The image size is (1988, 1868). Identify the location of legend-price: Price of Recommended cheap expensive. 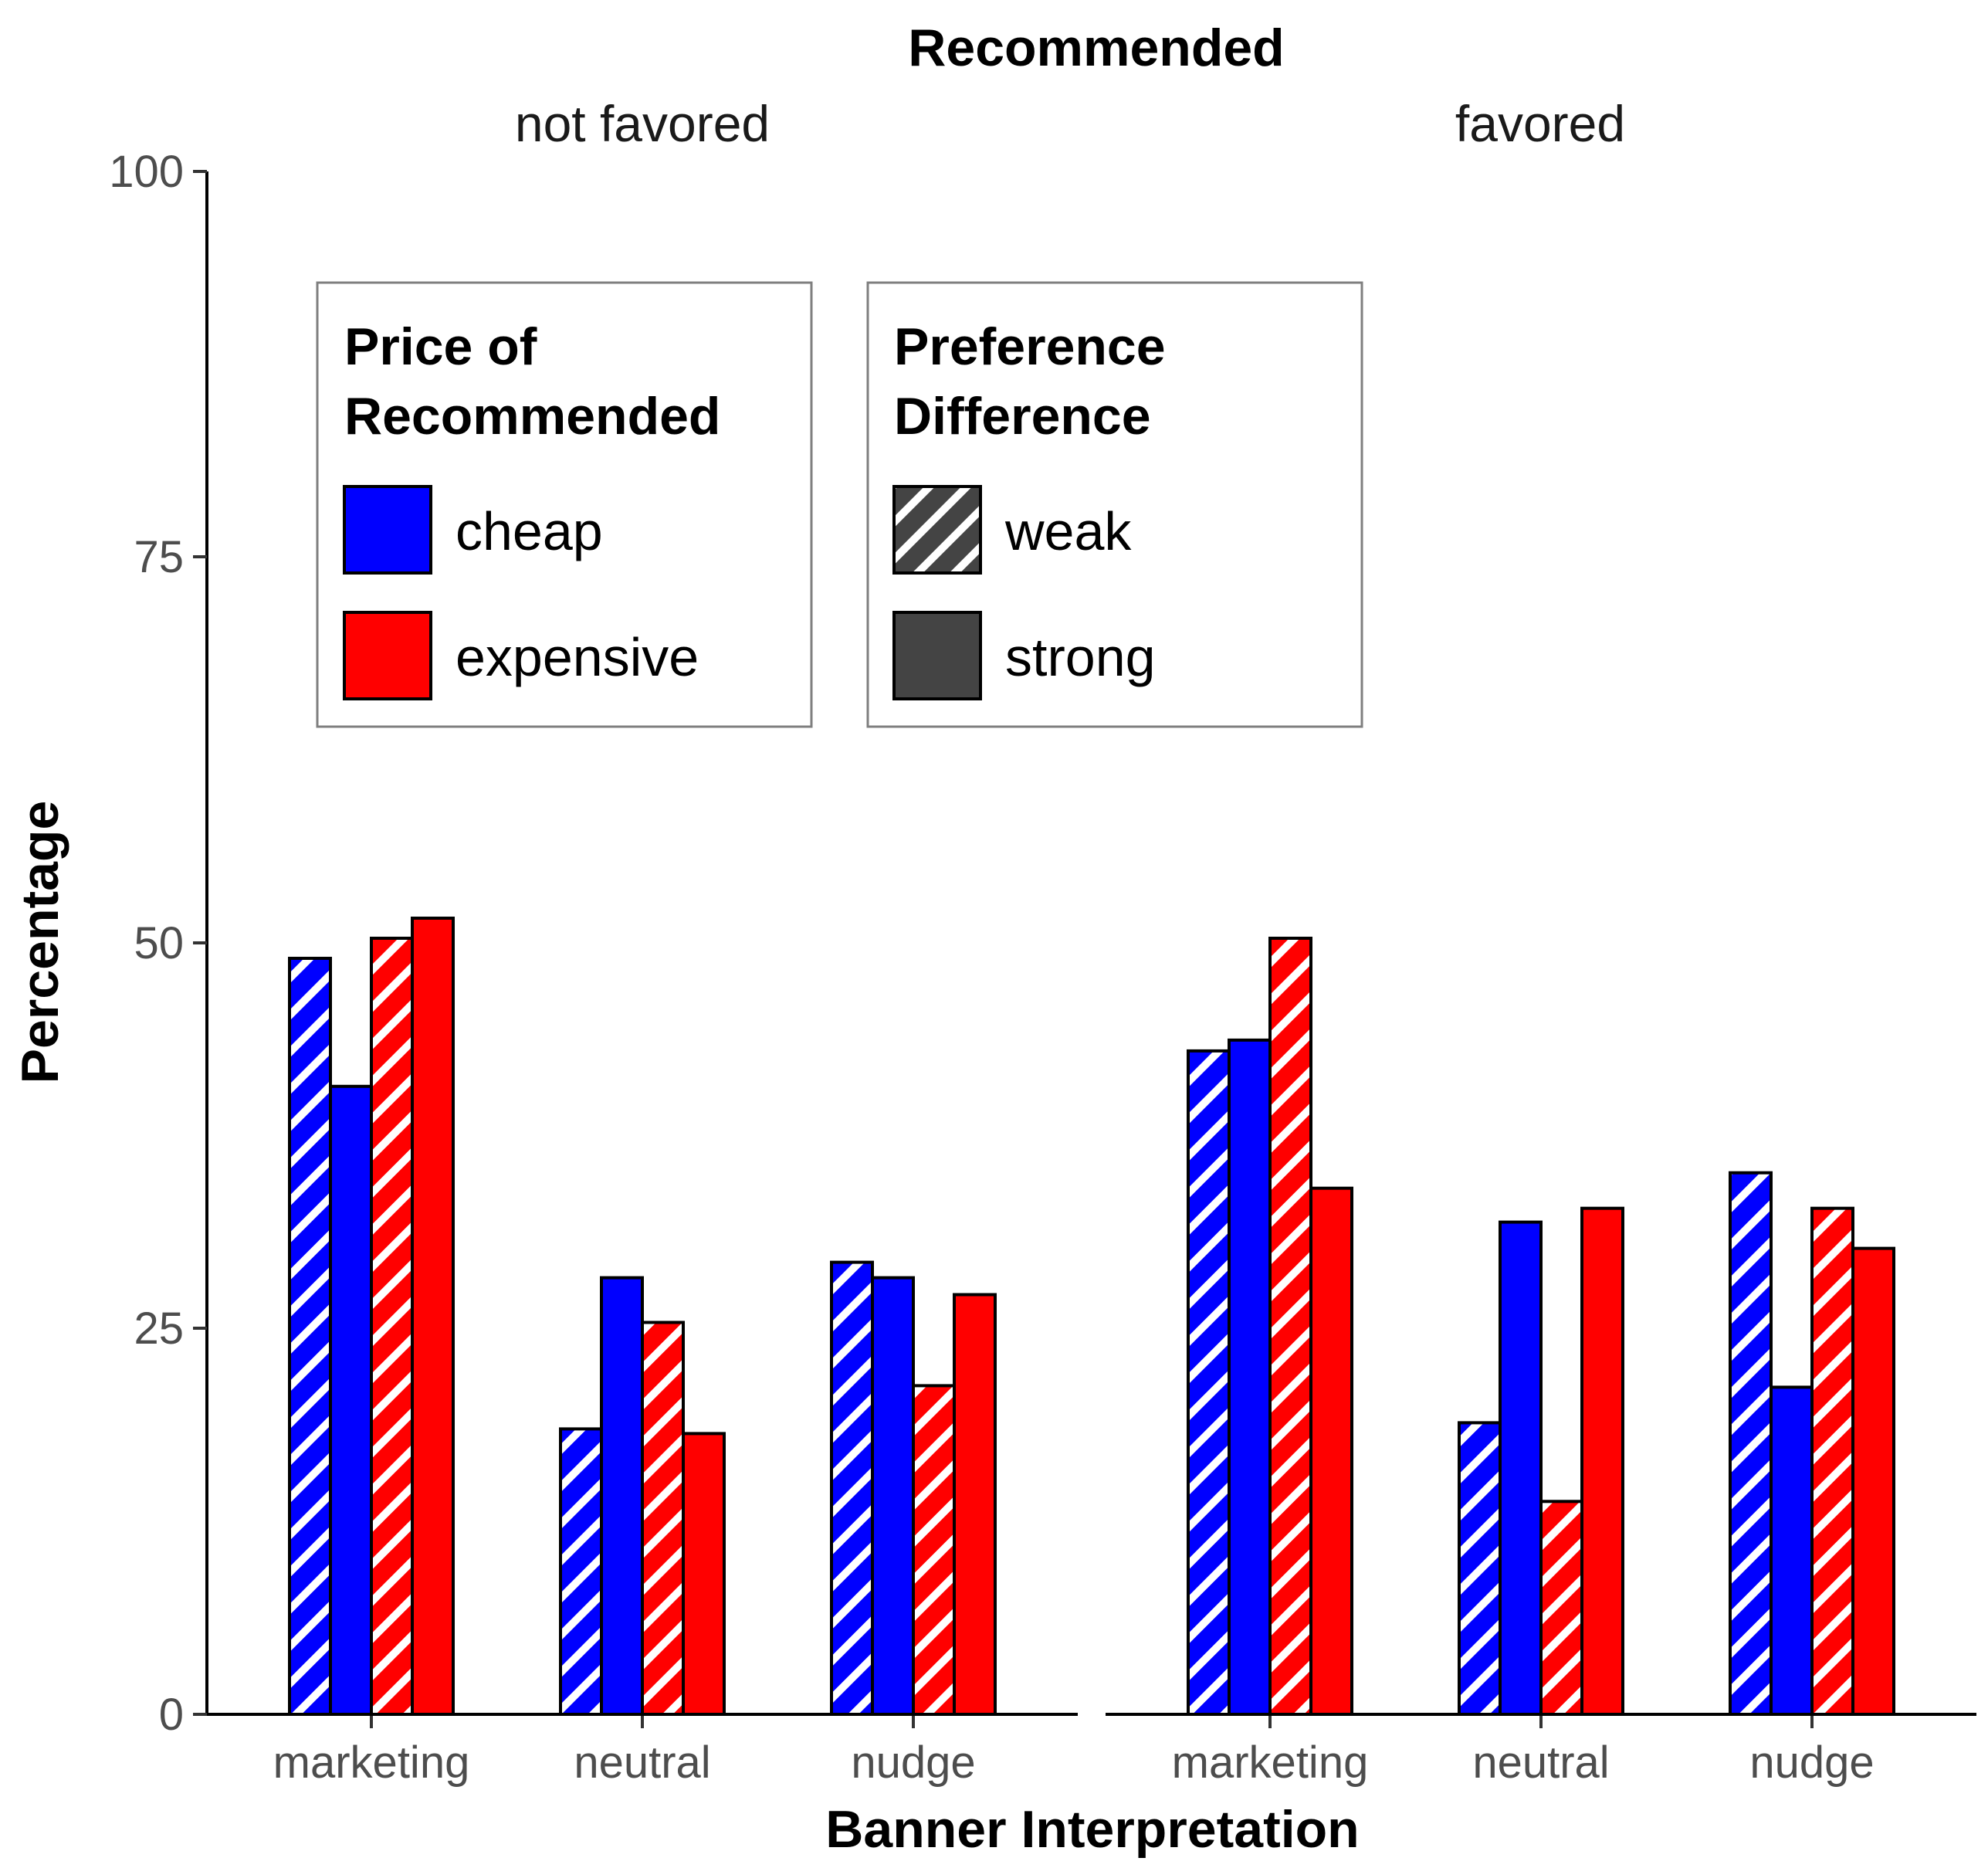
(564, 504).